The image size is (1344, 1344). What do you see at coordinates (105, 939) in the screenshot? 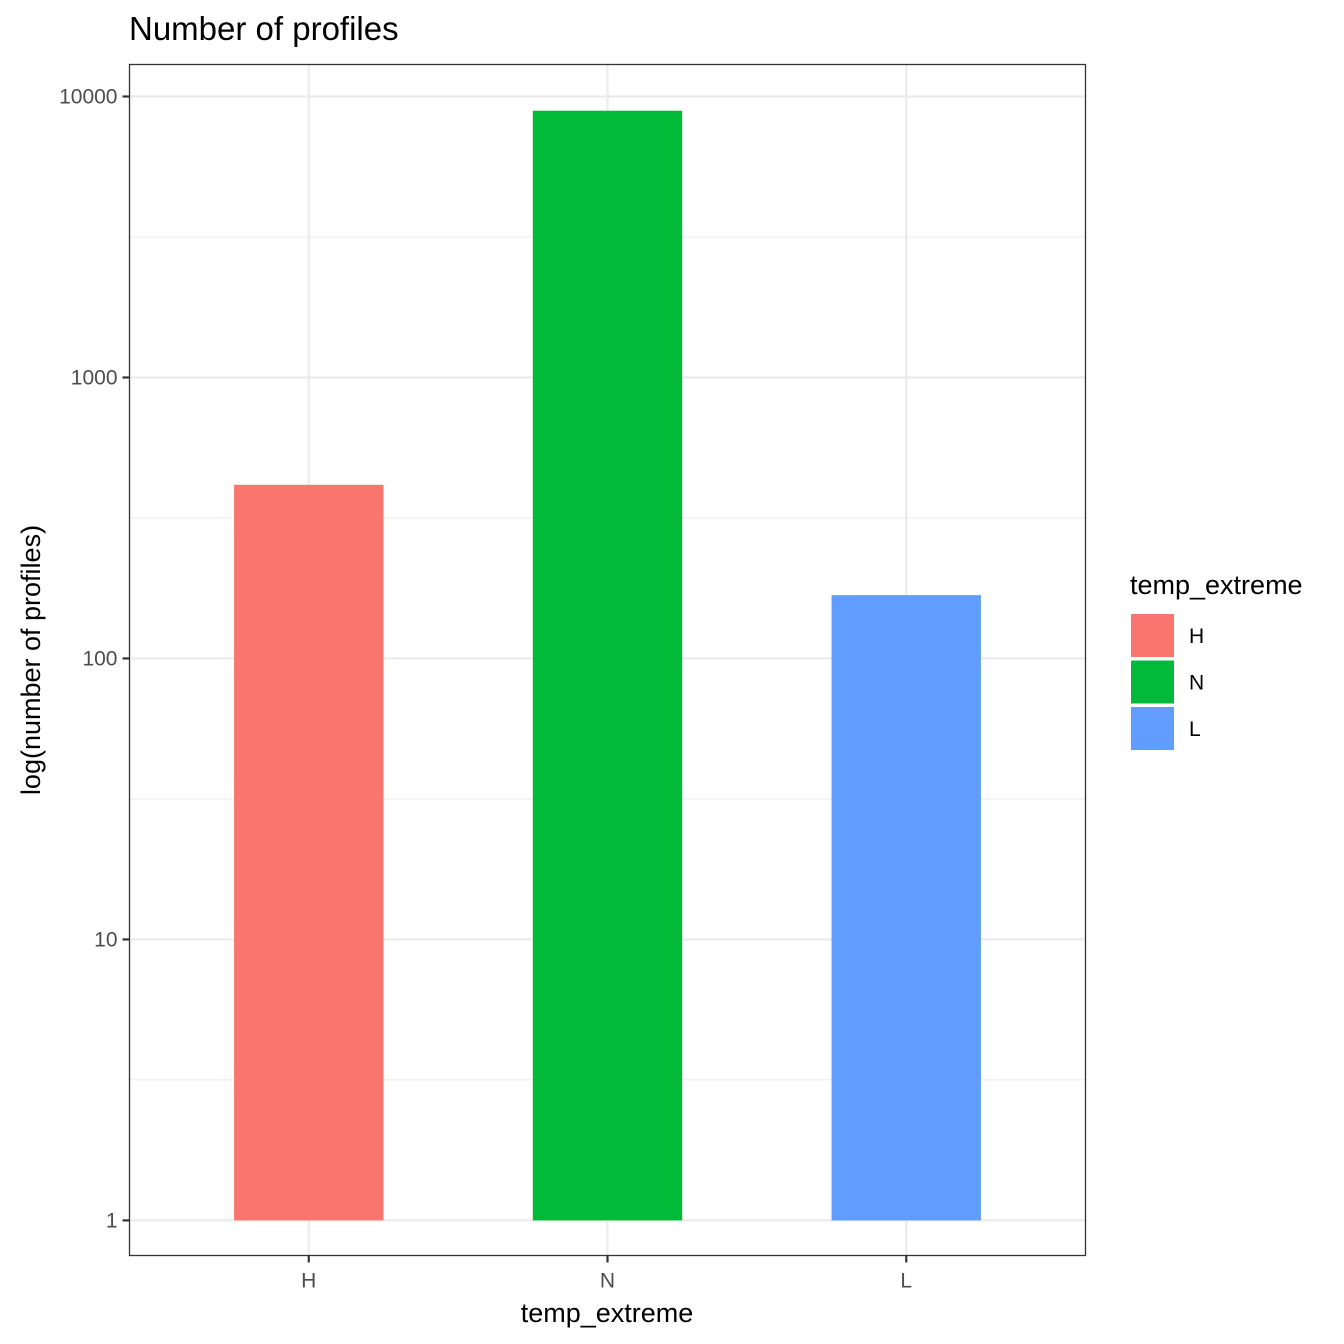
I see `y-tick-label: 10` at bounding box center [105, 939].